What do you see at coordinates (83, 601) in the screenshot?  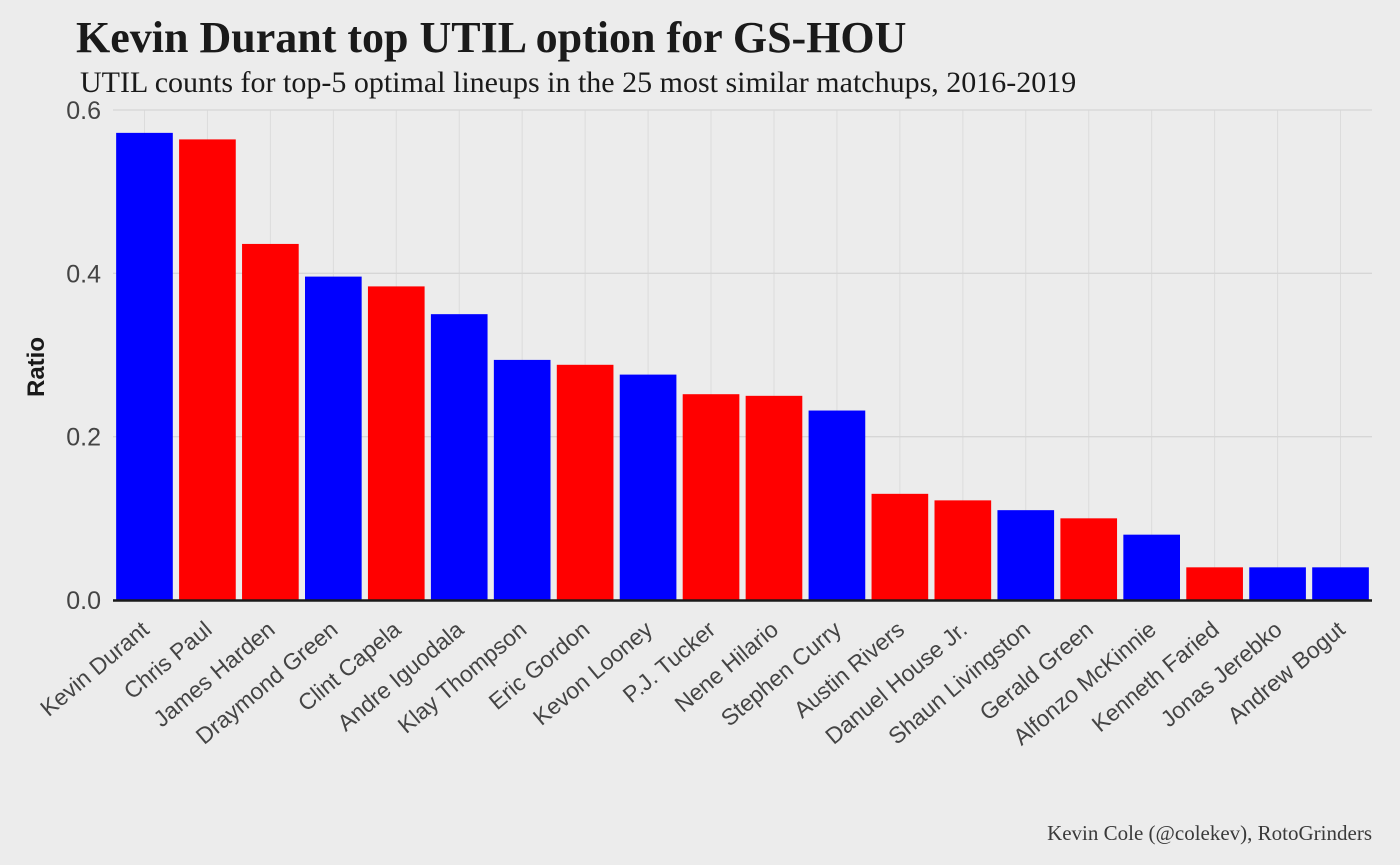 I see `y-tick-label: 0.0` at bounding box center [83, 601].